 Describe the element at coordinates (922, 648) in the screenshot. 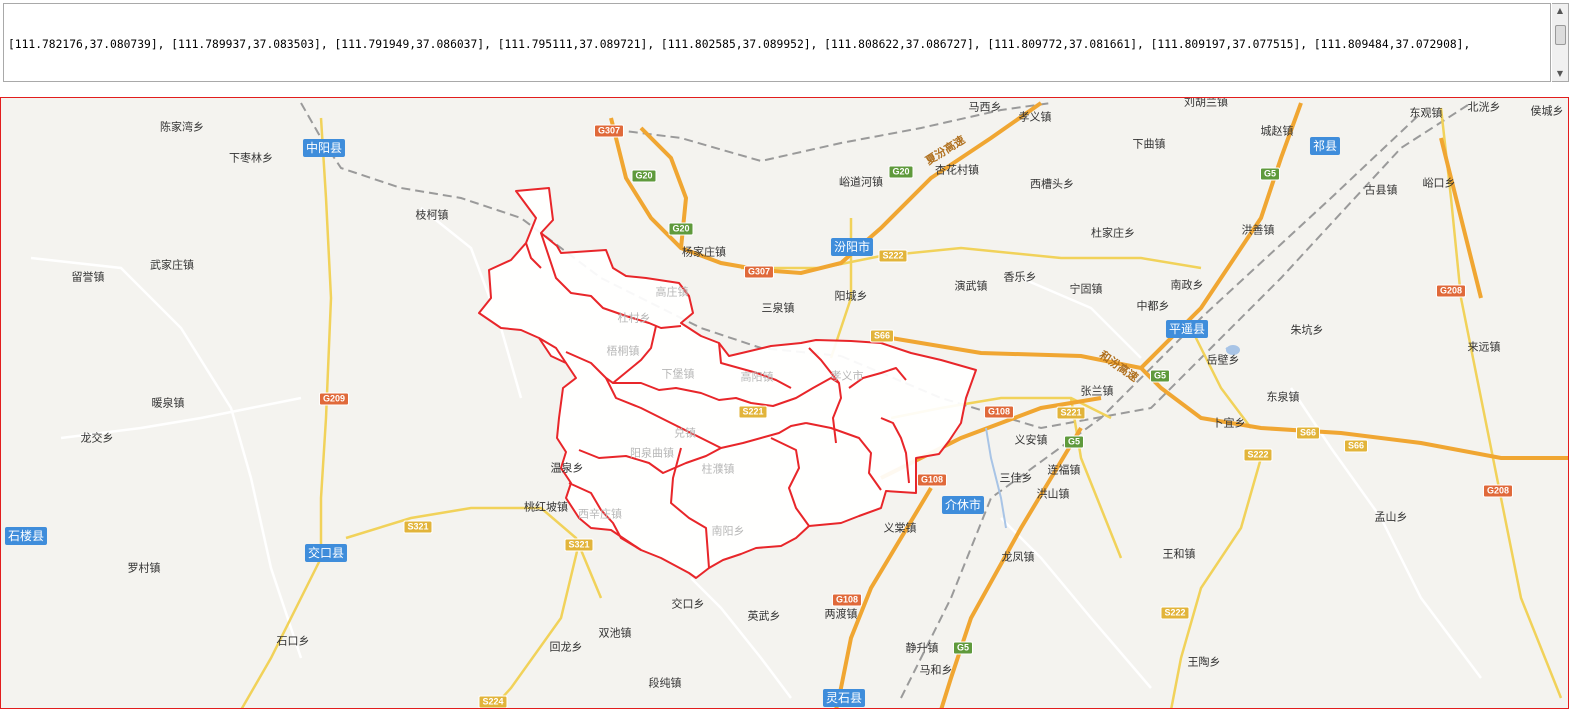

I see `place-label: 静升镇` at that location.